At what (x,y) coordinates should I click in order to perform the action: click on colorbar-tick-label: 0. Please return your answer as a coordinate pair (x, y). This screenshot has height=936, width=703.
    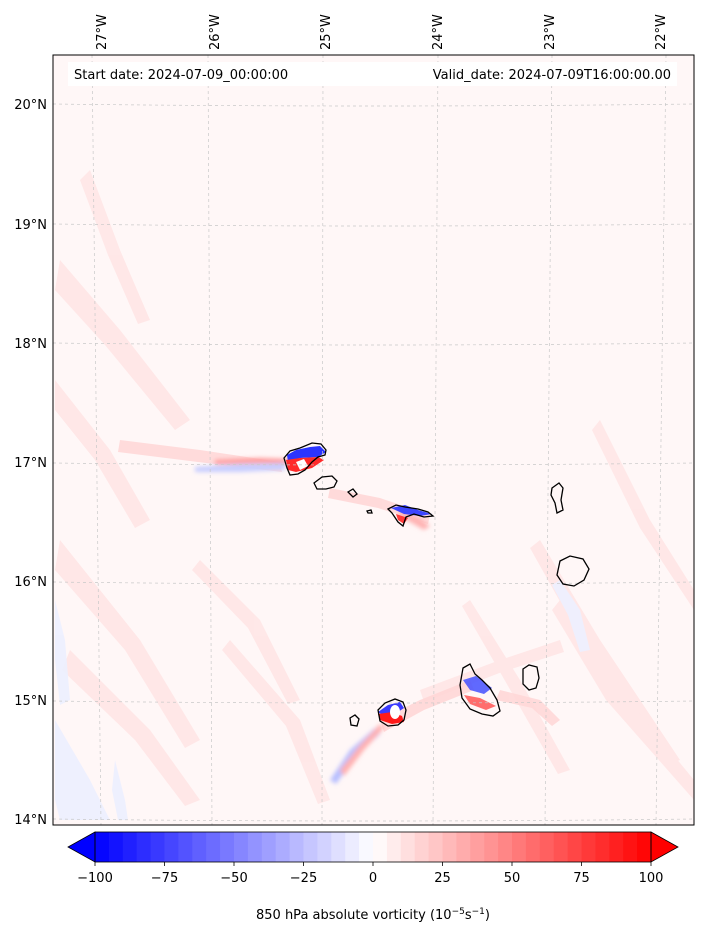
    Looking at the image, I should click on (373, 878).